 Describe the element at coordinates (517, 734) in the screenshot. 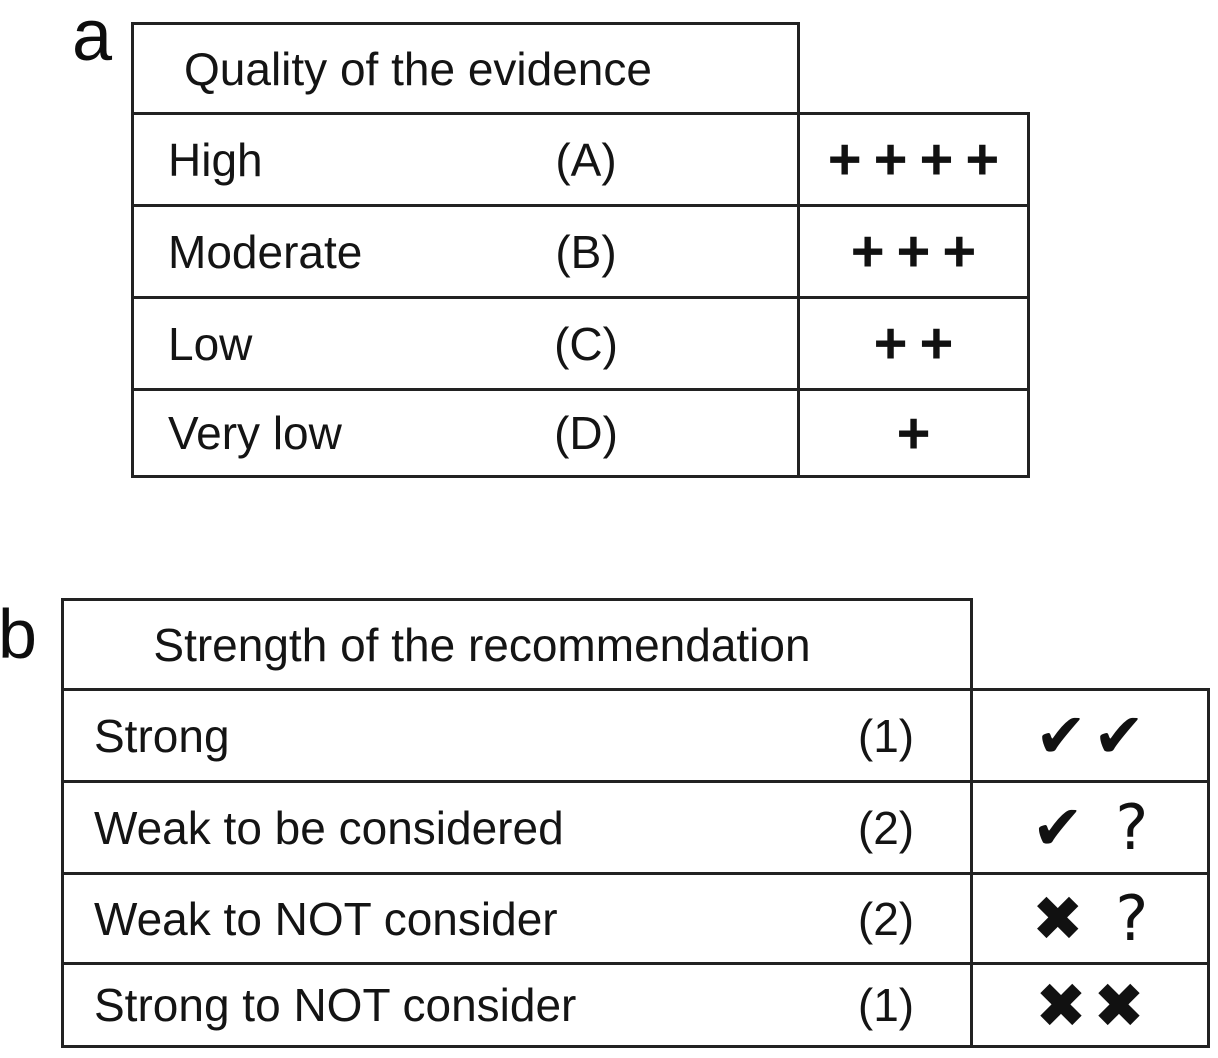

I see `table-row-strong: Strong (1)` at that location.